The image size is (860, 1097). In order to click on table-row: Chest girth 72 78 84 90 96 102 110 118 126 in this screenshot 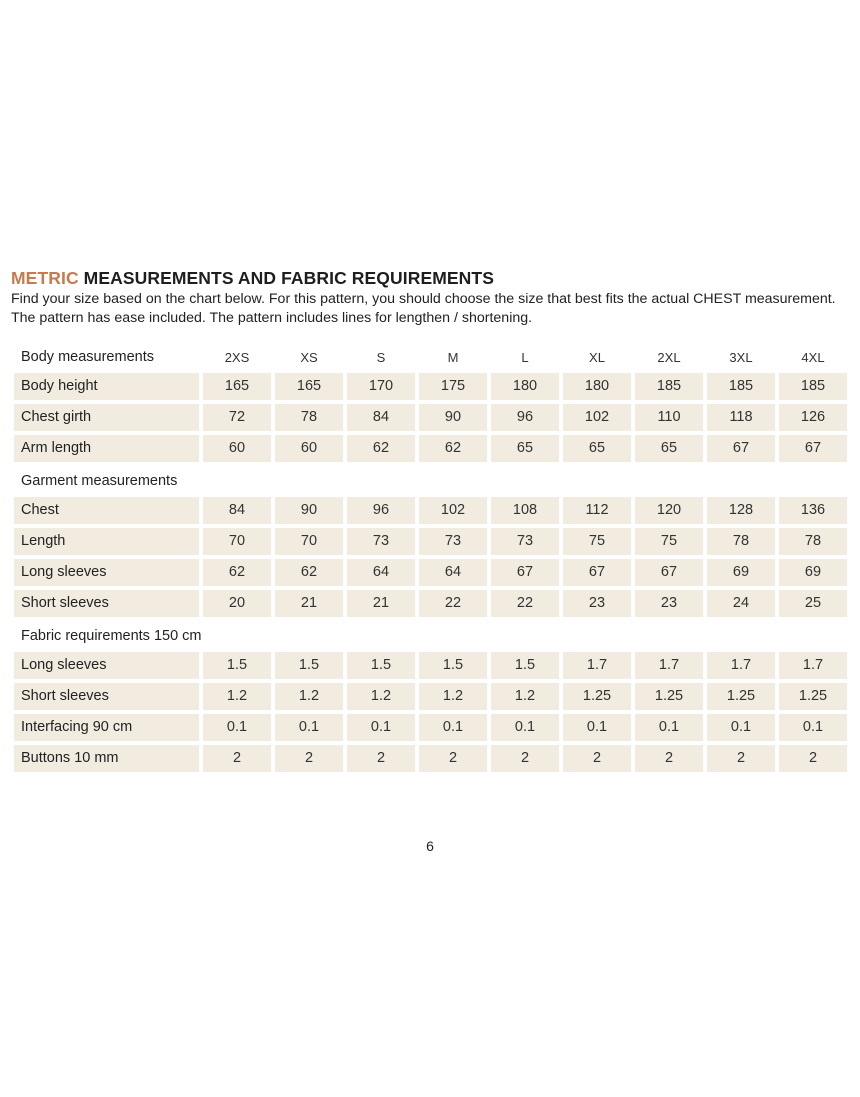, I will do `click(431, 417)`.